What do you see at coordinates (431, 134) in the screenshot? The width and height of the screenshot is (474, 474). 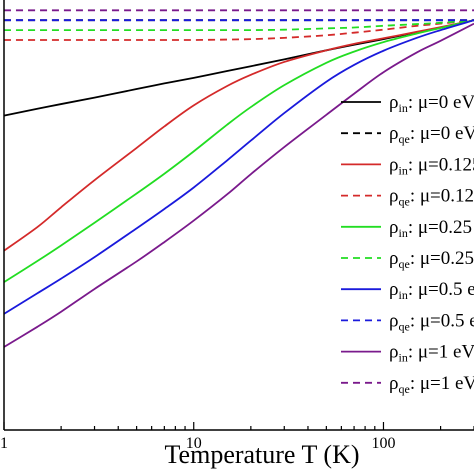 I see `legend-label-1: ρqe: μ=0 eV` at bounding box center [431, 134].